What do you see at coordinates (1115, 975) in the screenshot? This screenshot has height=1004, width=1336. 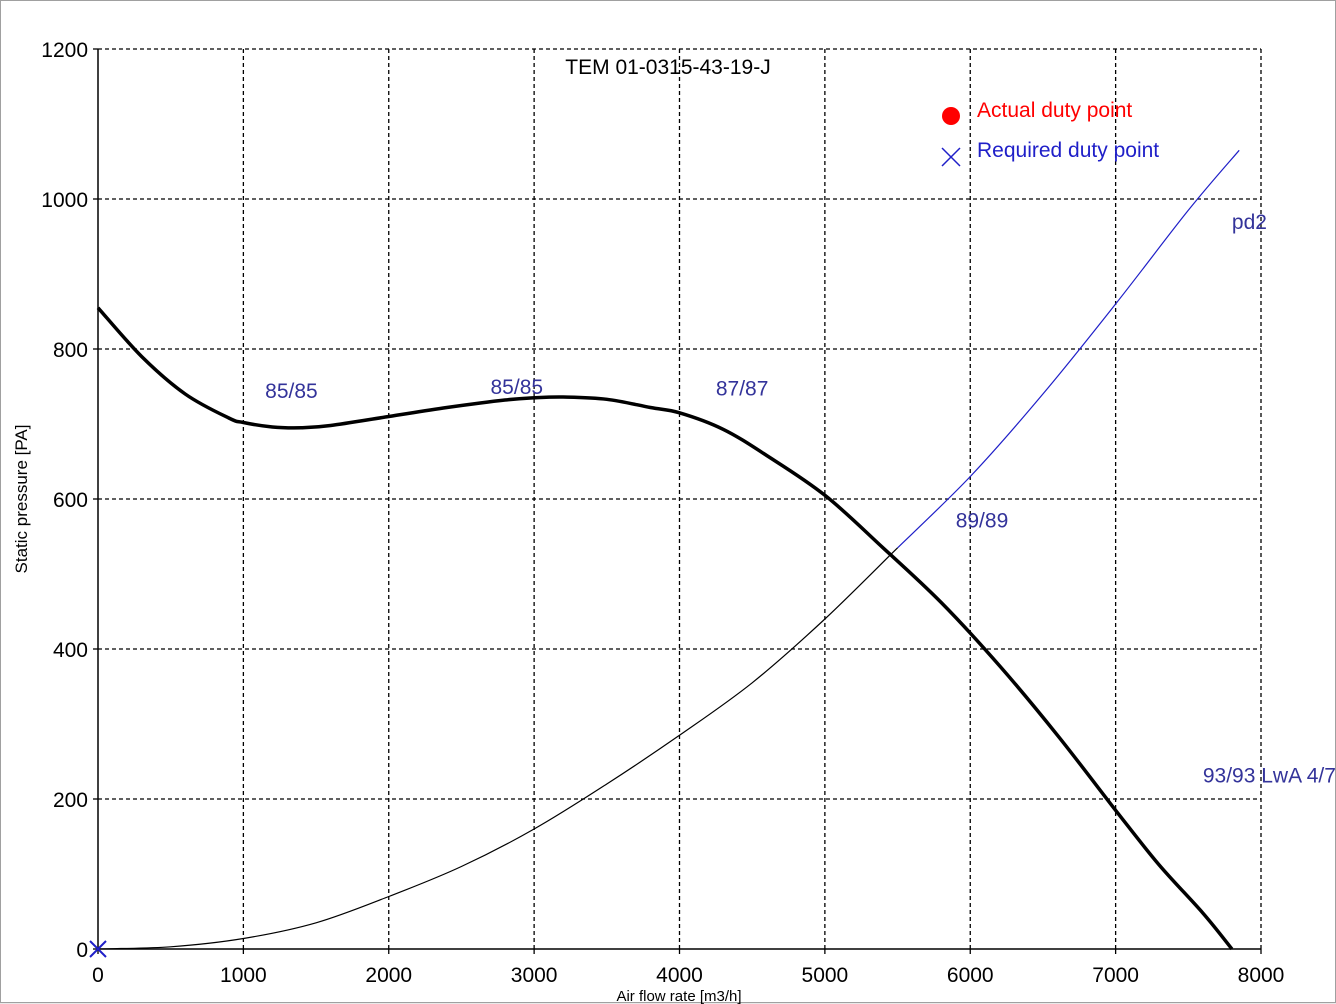 I see `x-tick-label: 7000` at bounding box center [1115, 975].